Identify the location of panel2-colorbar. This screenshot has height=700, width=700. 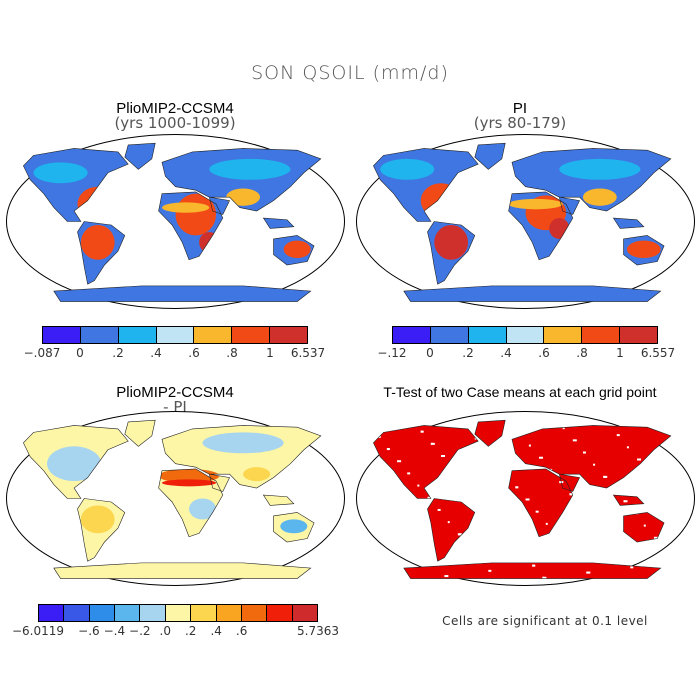
(525, 335).